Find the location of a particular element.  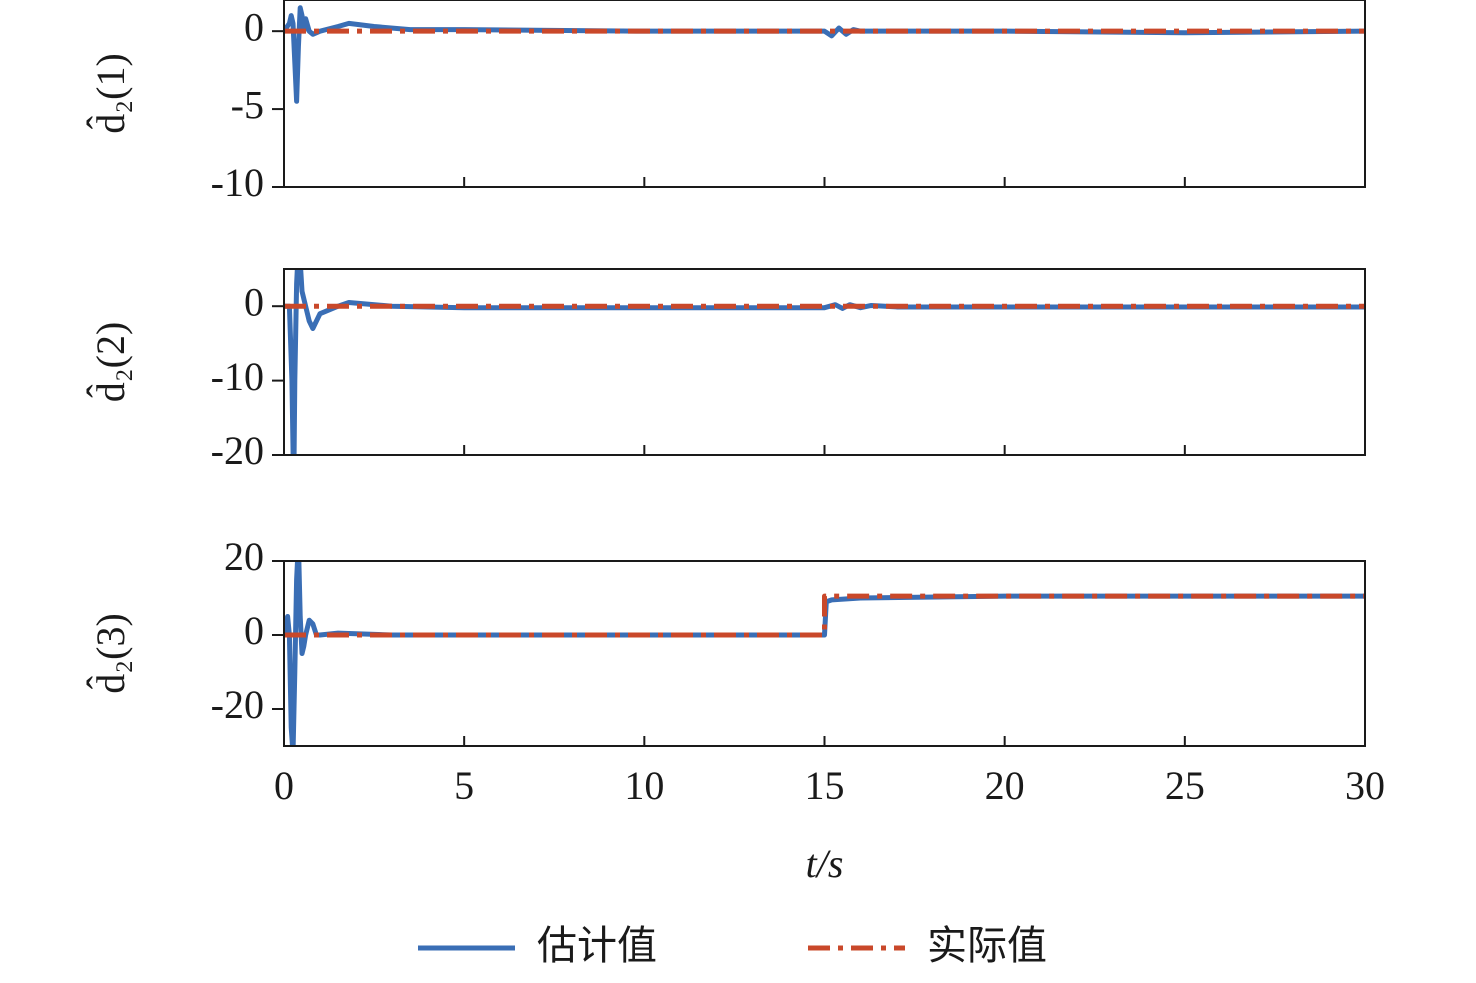

x-axis-label: t/s is located at coordinates (825, 863).